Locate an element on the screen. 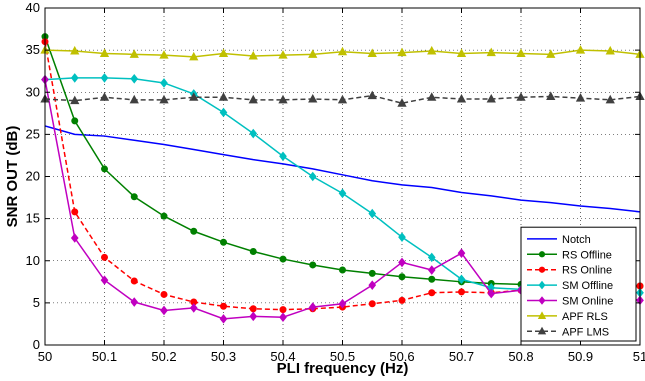  x-tick-label: 51 is located at coordinates (639, 356).